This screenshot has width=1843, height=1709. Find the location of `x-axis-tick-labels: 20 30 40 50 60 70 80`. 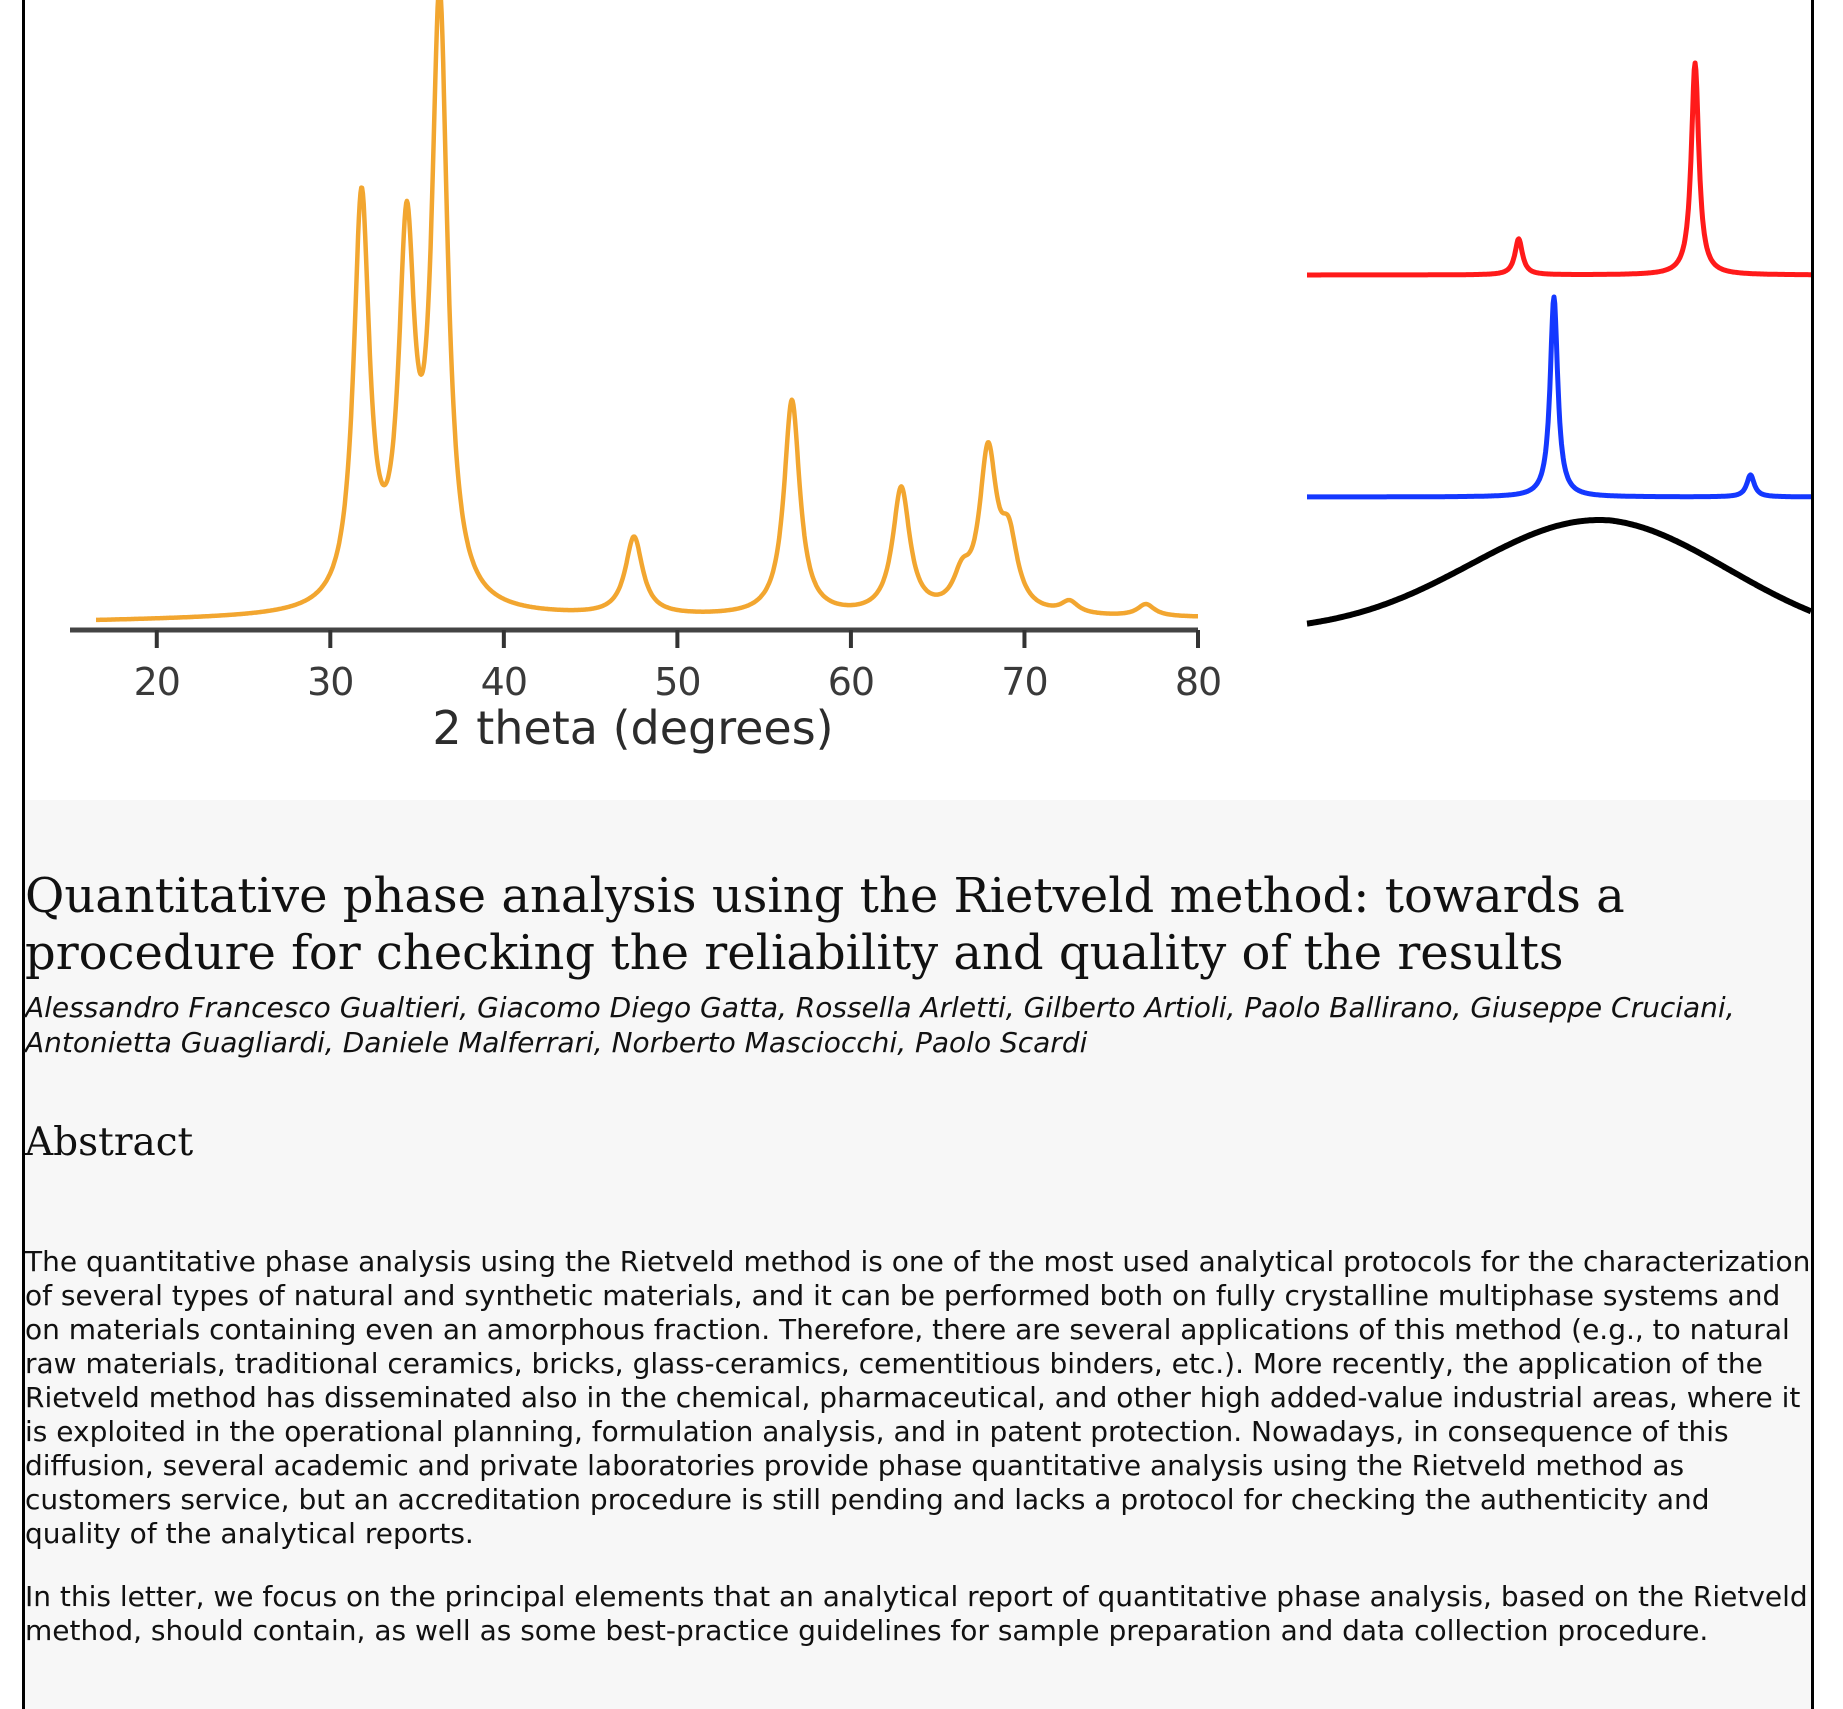

x-axis-tick-labels: 20 30 40 50 60 70 80 is located at coordinates (678, 682).